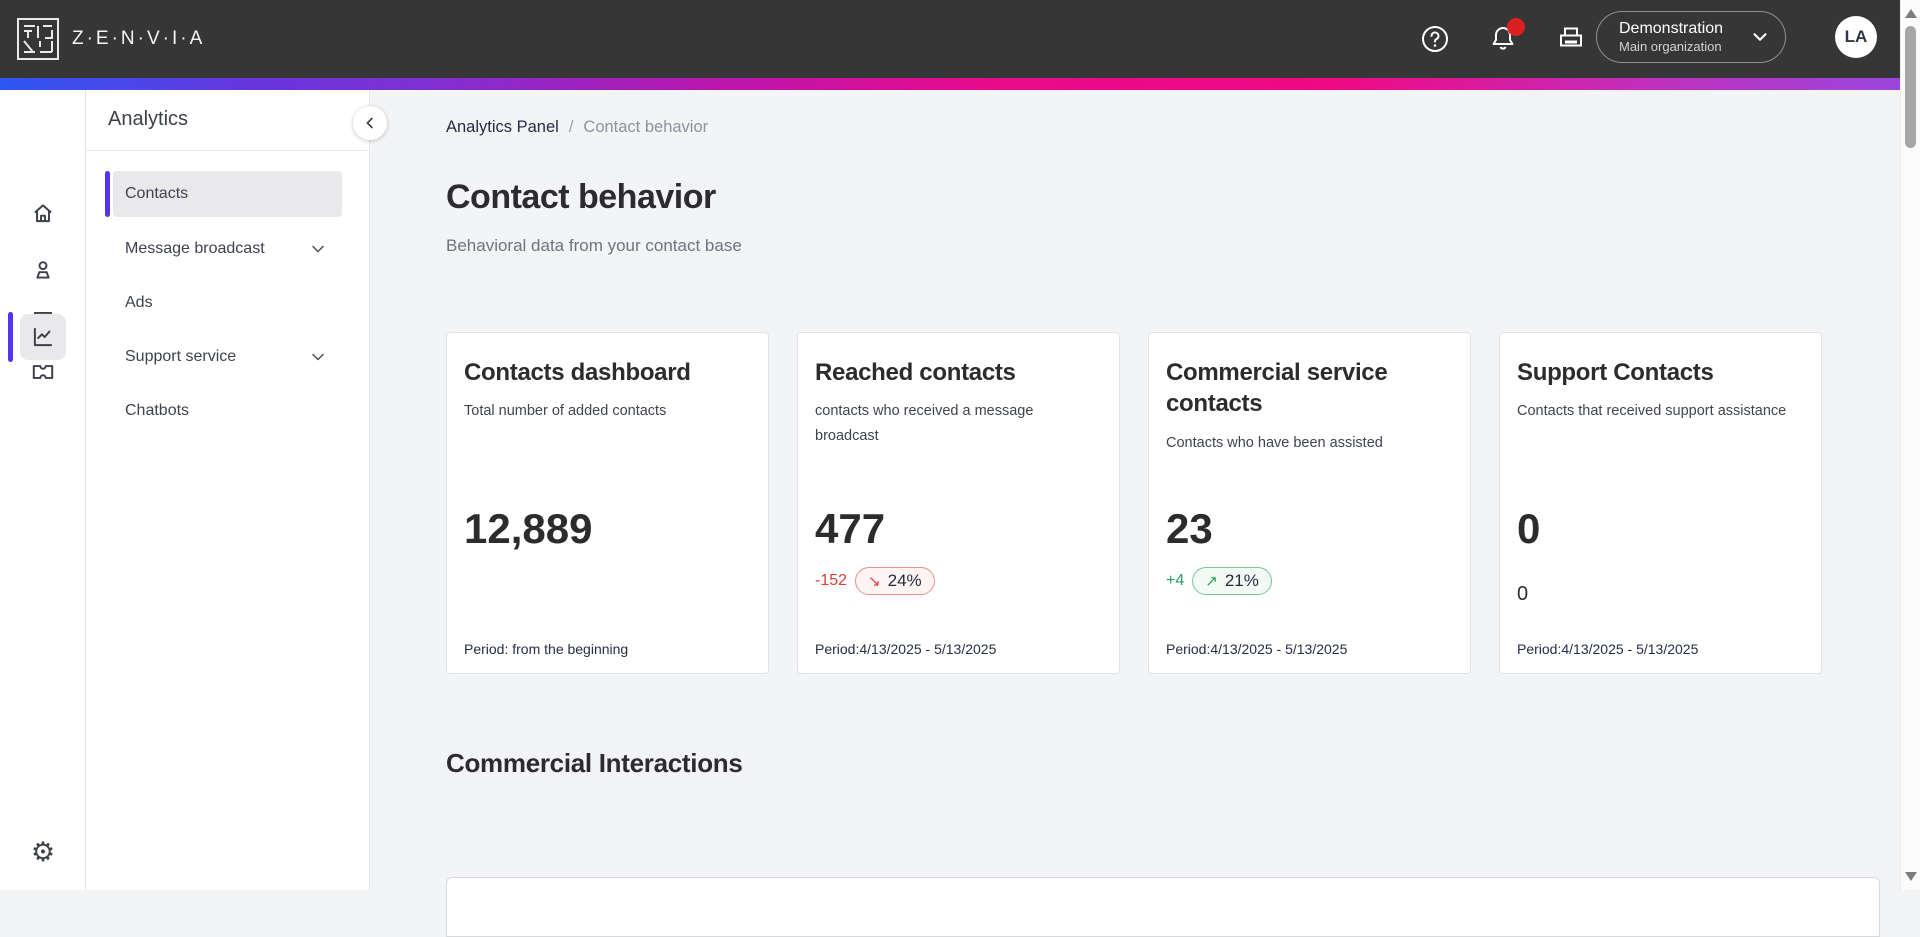 The width and height of the screenshot is (1920, 937). I want to click on sidebar-item-analytics, so click(43, 337).